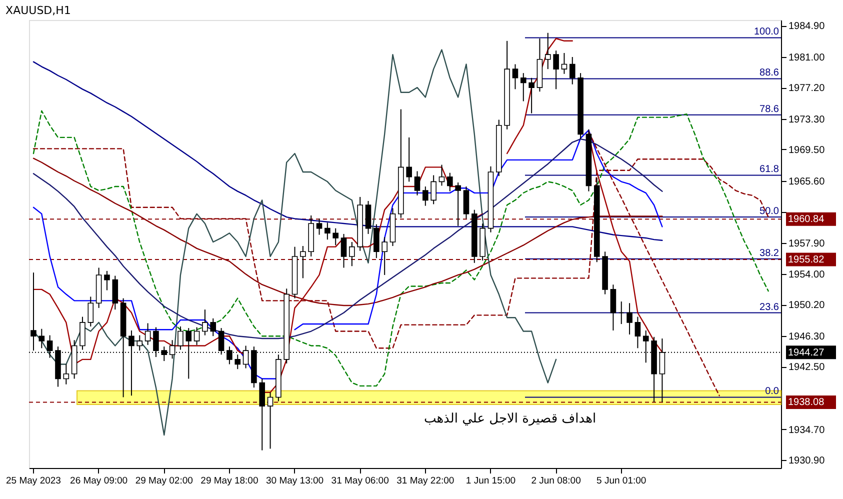 The image size is (843, 499). What do you see at coordinates (556, 481) in the screenshot?
I see `x-tick-label: 2 Jun 08:00` at bounding box center [556, 481].